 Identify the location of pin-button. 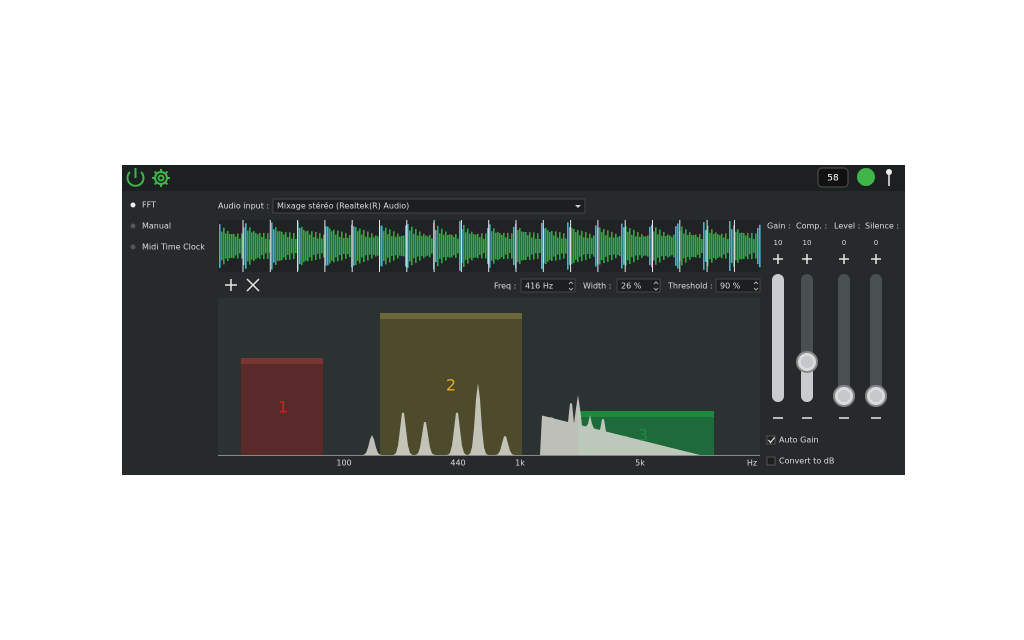
(889, 177).